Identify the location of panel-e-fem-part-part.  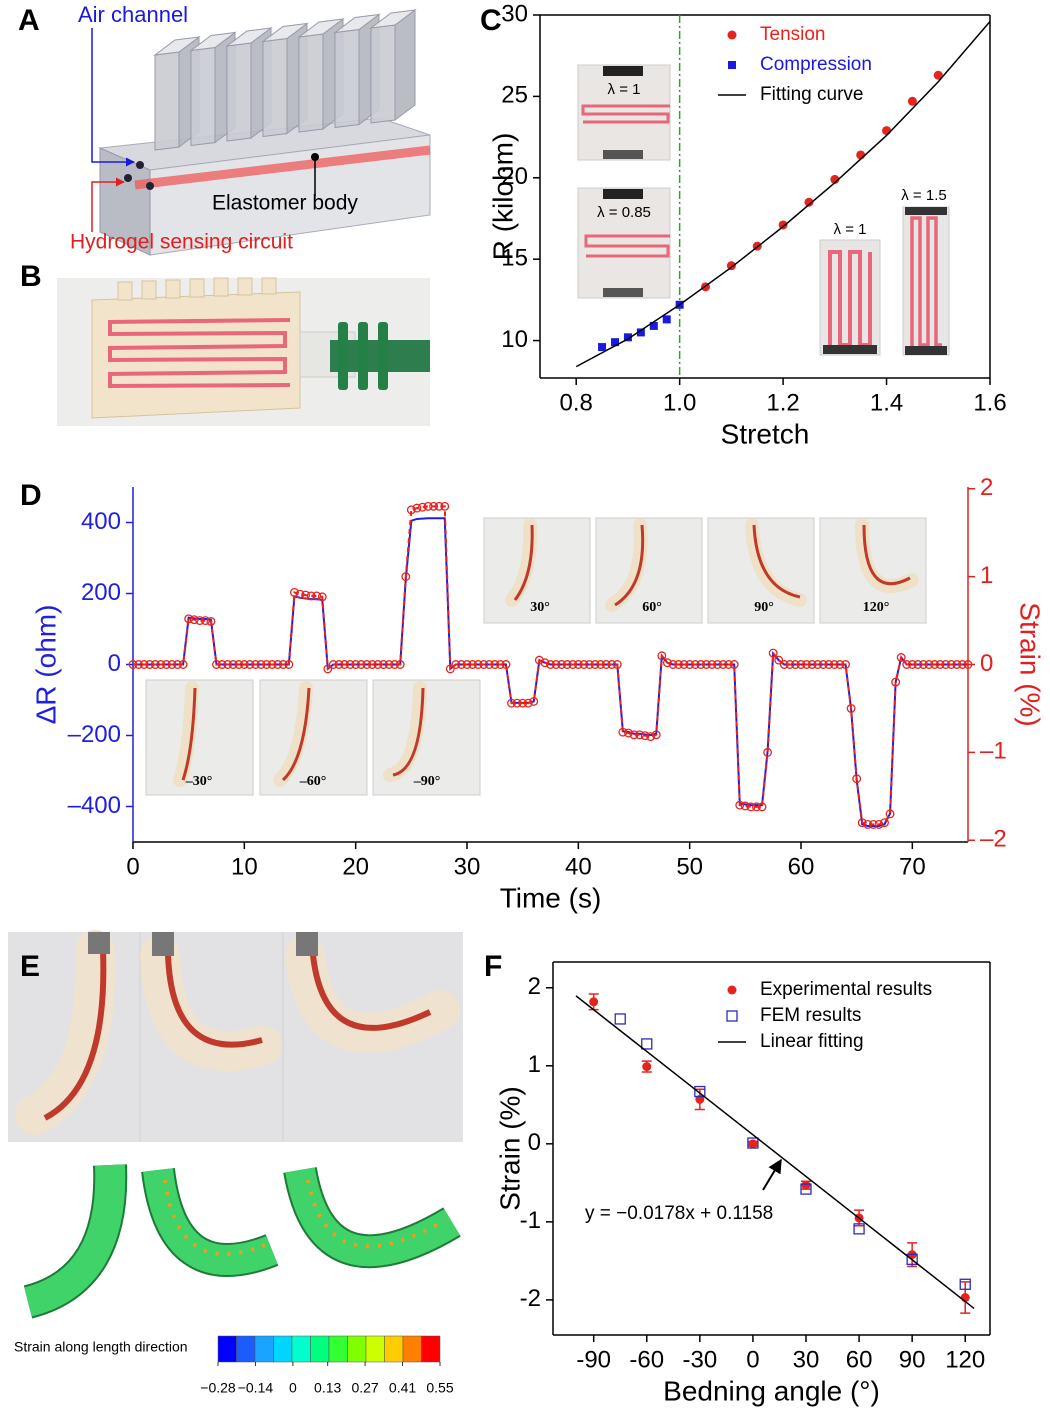
(376, 1214).